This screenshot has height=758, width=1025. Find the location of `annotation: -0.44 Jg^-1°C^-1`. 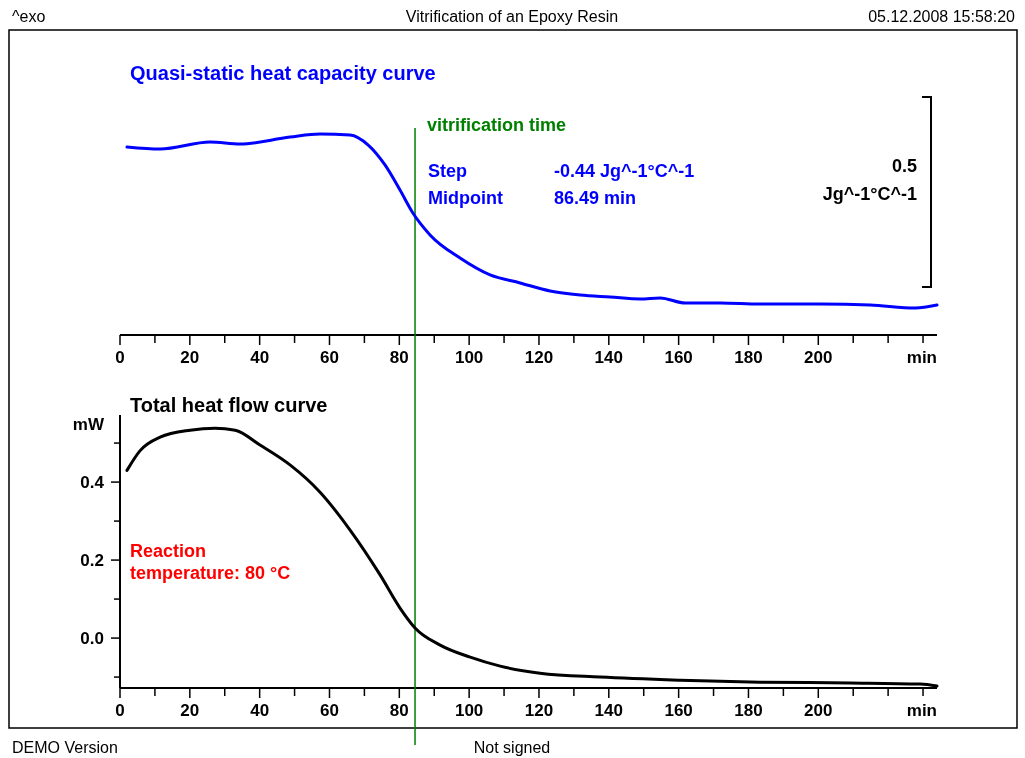

annotation: -0.44 Jg^-1°C^-1 is located at coordinates (624, 171).